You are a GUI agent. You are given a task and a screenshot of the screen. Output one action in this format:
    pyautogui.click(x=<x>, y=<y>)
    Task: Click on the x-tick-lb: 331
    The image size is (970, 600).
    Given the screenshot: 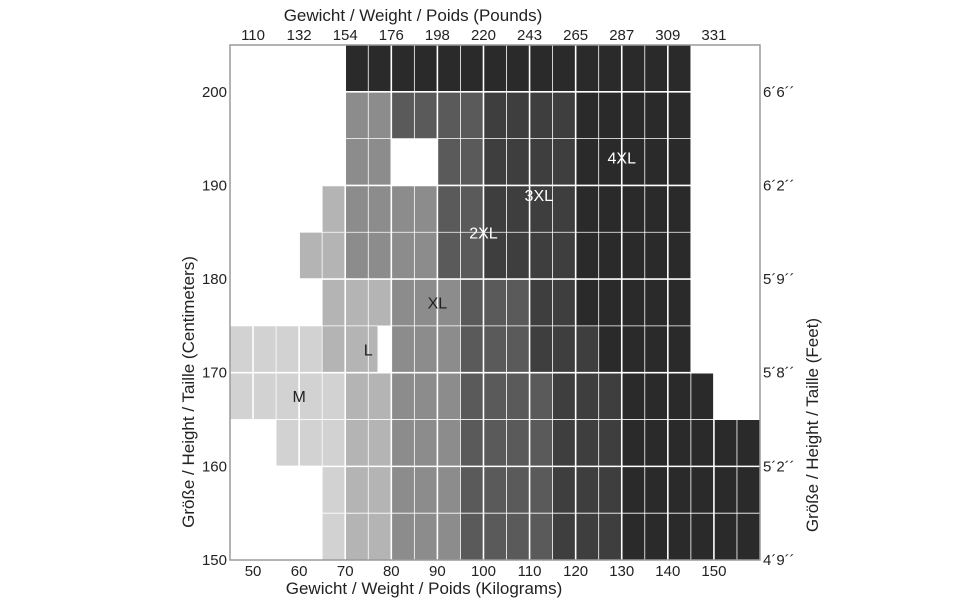 What is the action you would take?
    pyautogui.click(x=713, y=35)
    